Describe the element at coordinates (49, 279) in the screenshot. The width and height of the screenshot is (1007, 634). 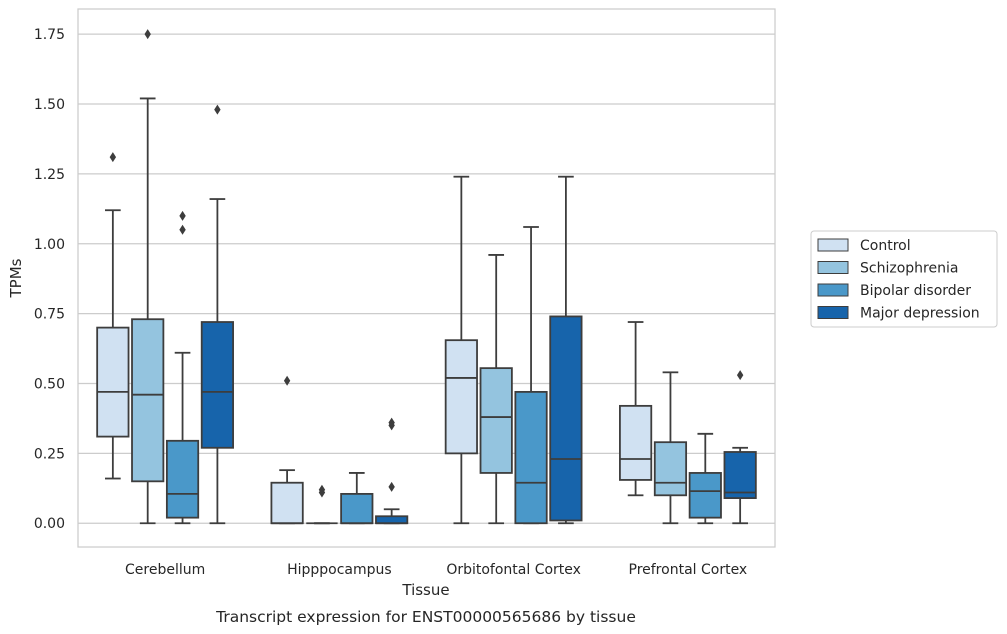
I see `y-tick-labels: 0.00 0.25 0.50 0.75 1.00 1.25 1.50 1.75` at that location.